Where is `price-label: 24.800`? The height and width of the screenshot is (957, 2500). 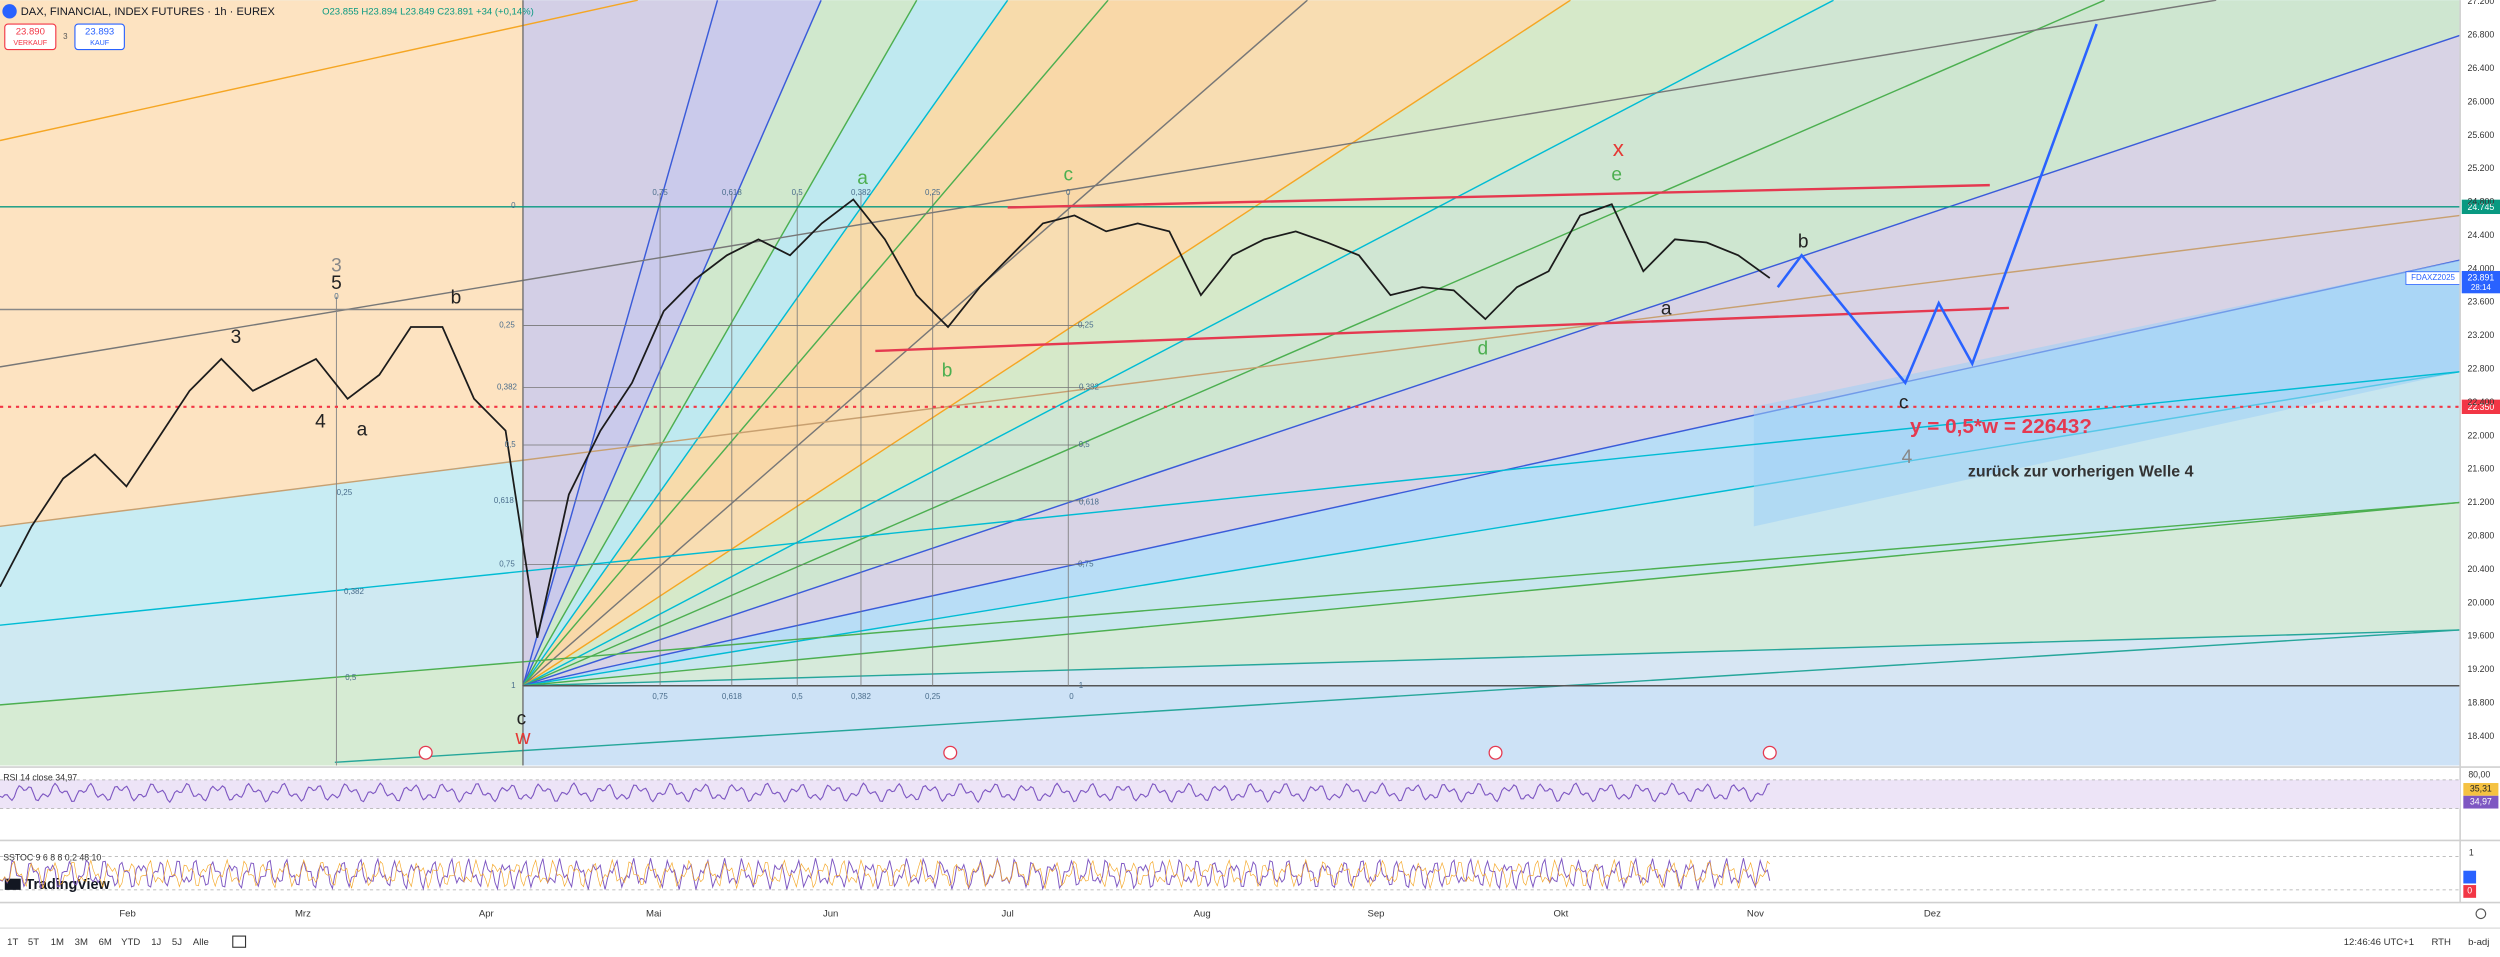 price-label: 24.800 is located at coordinates (2480, 202).